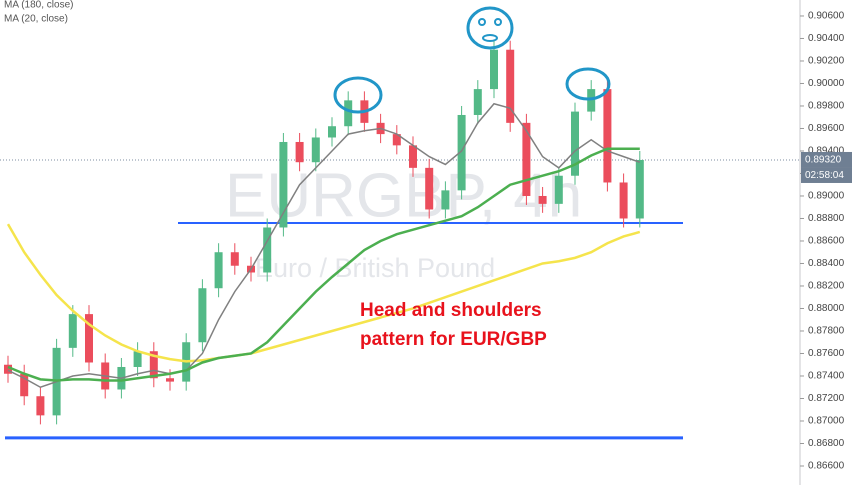 This screenshot has width=852, height=485. What do you see at coordinates (826, 16) in the screenshot?
I see `y-tick-label: 0.90600` at bounding box center [826, 16].